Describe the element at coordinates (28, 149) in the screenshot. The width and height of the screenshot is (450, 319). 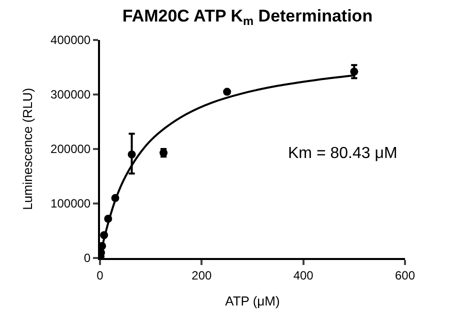
I see `y-axis-title: Luminescence (RLU)` at that location.